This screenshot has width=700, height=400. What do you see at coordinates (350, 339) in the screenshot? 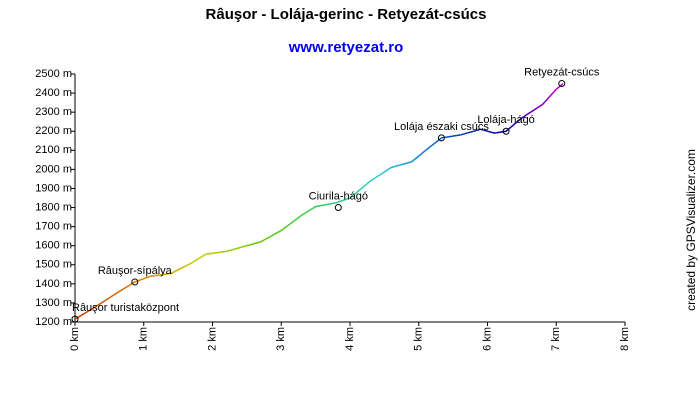
I see `x-tick-label: 4 km` at bounding box center [350, 339].